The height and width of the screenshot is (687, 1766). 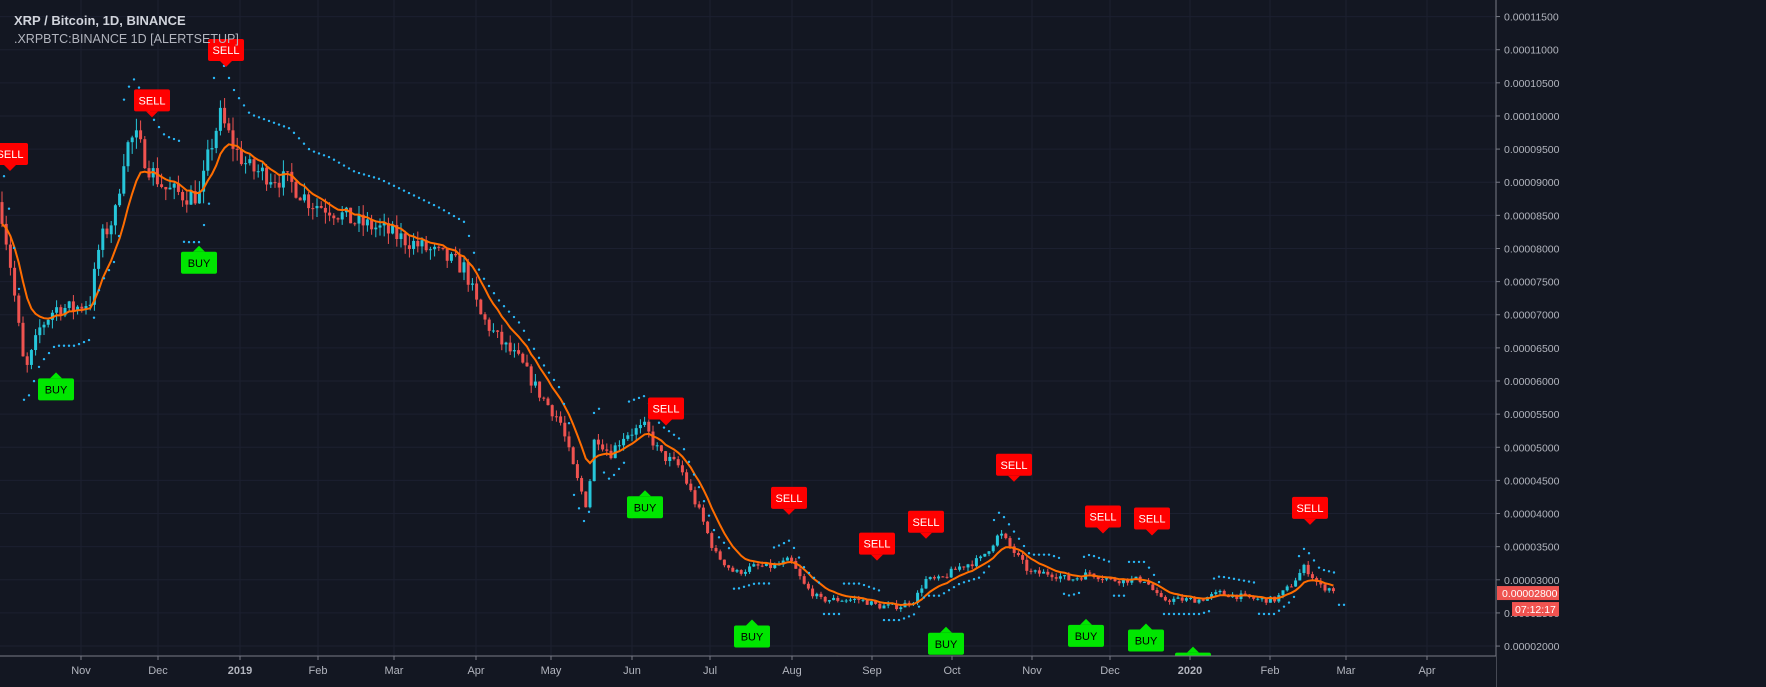 What do you see at coordinates (394, 671) in the screenshot?
I see `time-tick-label: Mar` at bounding box center [394, 671].